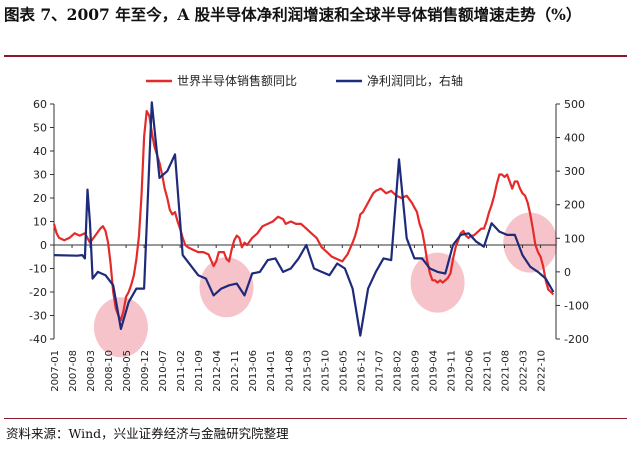  I want to click on left-tick-label: 50, so click(40, 128).